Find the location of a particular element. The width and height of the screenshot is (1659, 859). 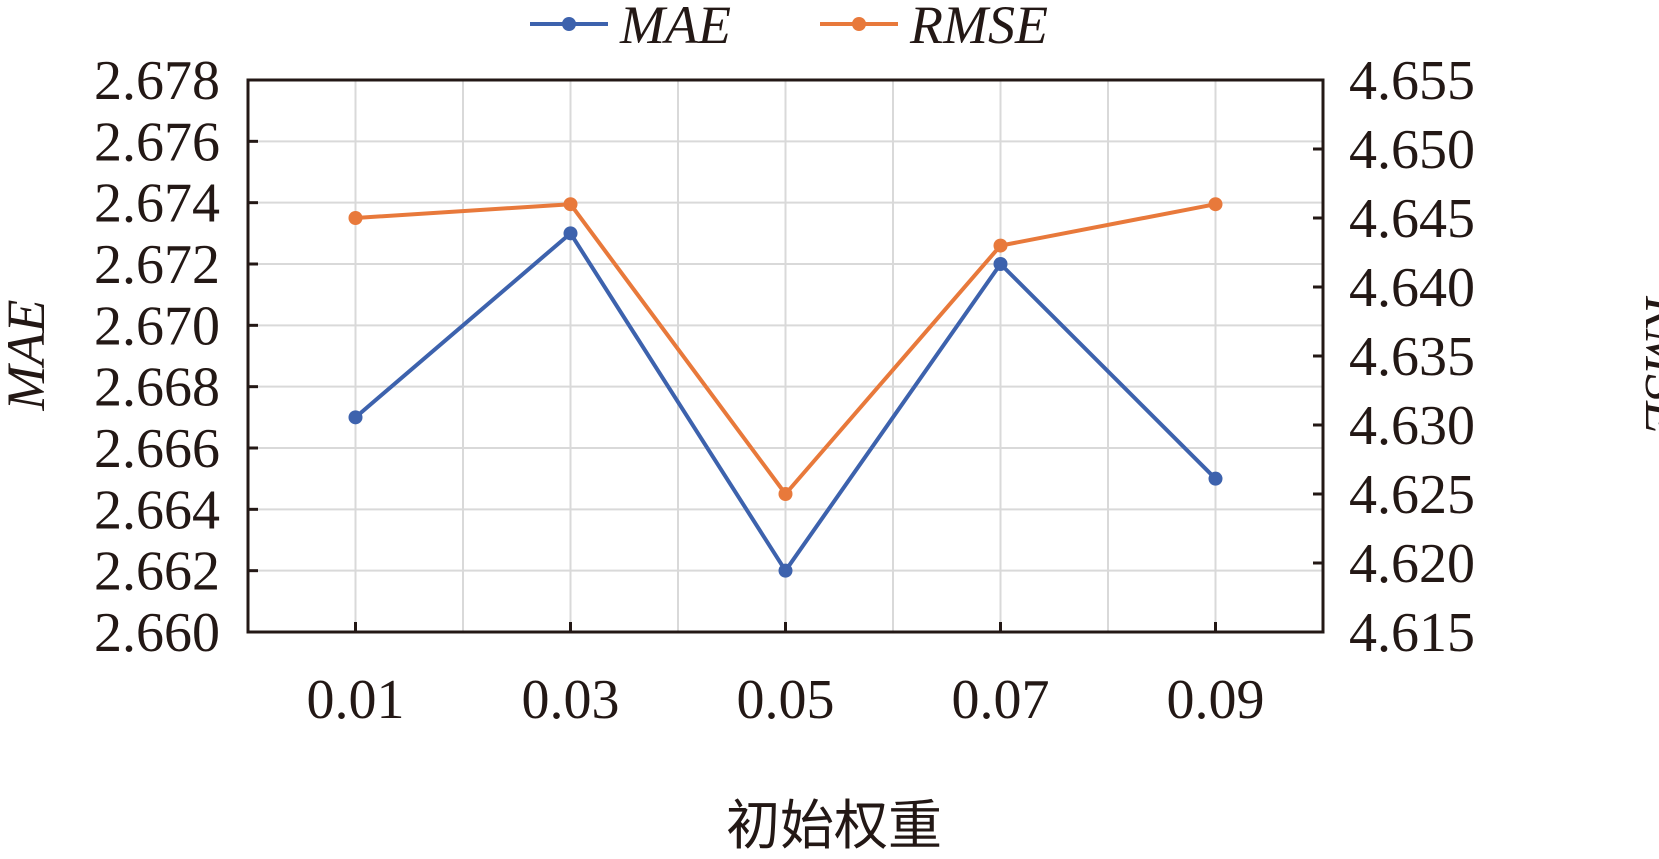

y-left-tick-label: 2.672 is located at coordinates (157, 265).